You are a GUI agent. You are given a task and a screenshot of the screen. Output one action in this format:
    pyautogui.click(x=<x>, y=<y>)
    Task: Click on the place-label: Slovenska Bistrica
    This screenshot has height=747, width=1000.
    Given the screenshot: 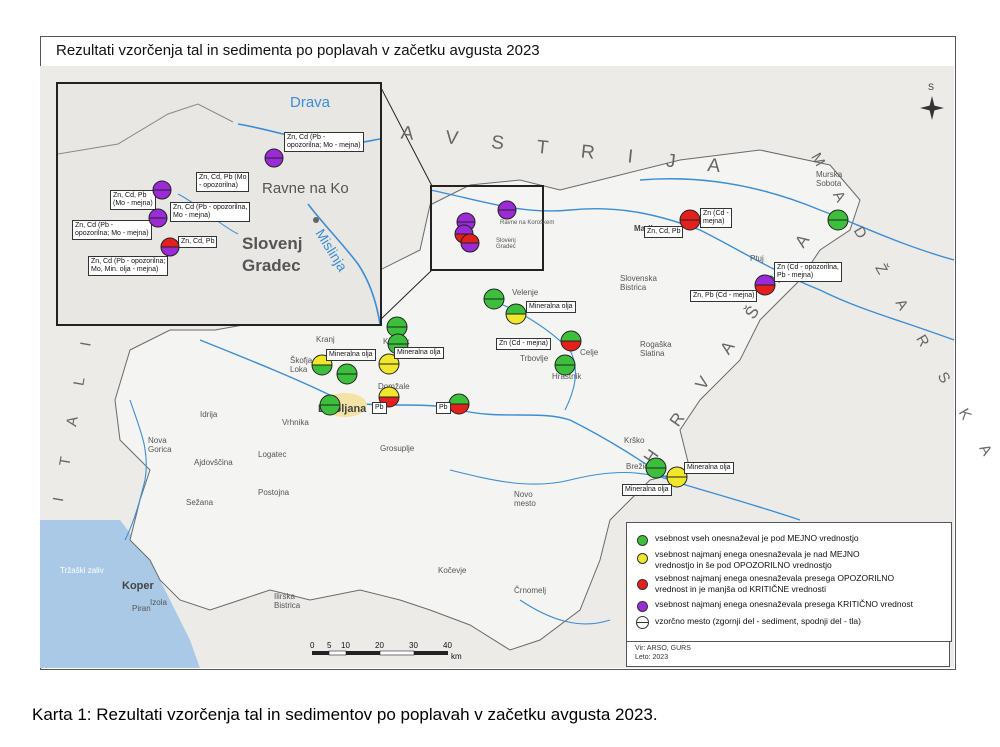 What is the action you would take?
    pyautogui.click(x=638, y=283)
    